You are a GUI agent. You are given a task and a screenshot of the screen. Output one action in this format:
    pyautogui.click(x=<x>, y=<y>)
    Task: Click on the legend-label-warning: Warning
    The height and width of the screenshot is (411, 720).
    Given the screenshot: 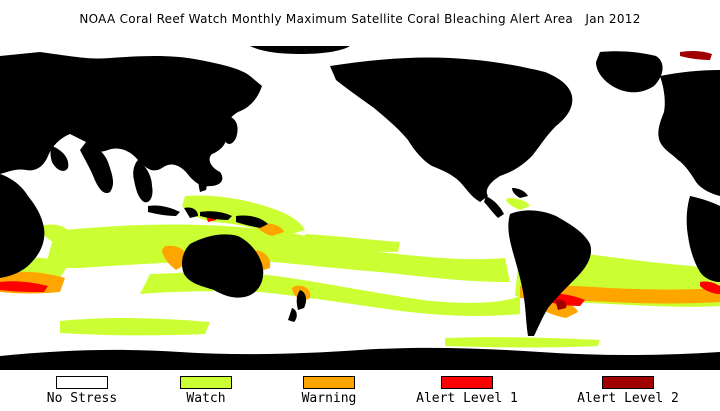 What is the action you would take?
    pyautogui.click(x=329, y=398)
    